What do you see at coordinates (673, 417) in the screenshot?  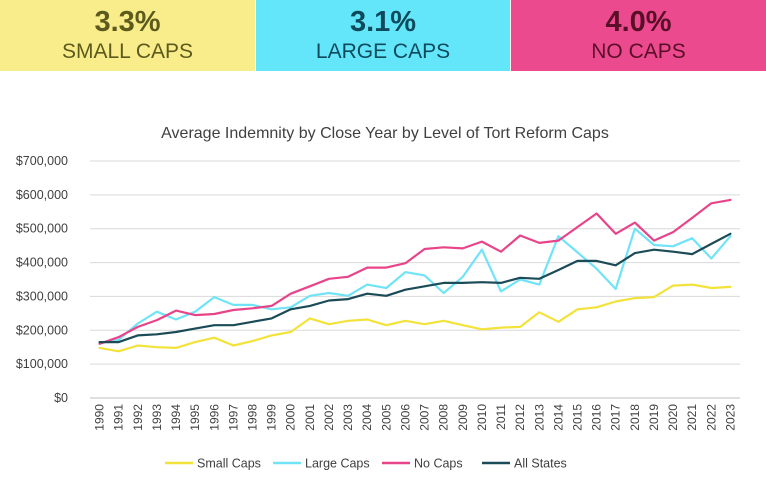 I see `x-tick-label: 2020` at bounding box center [673, 417].